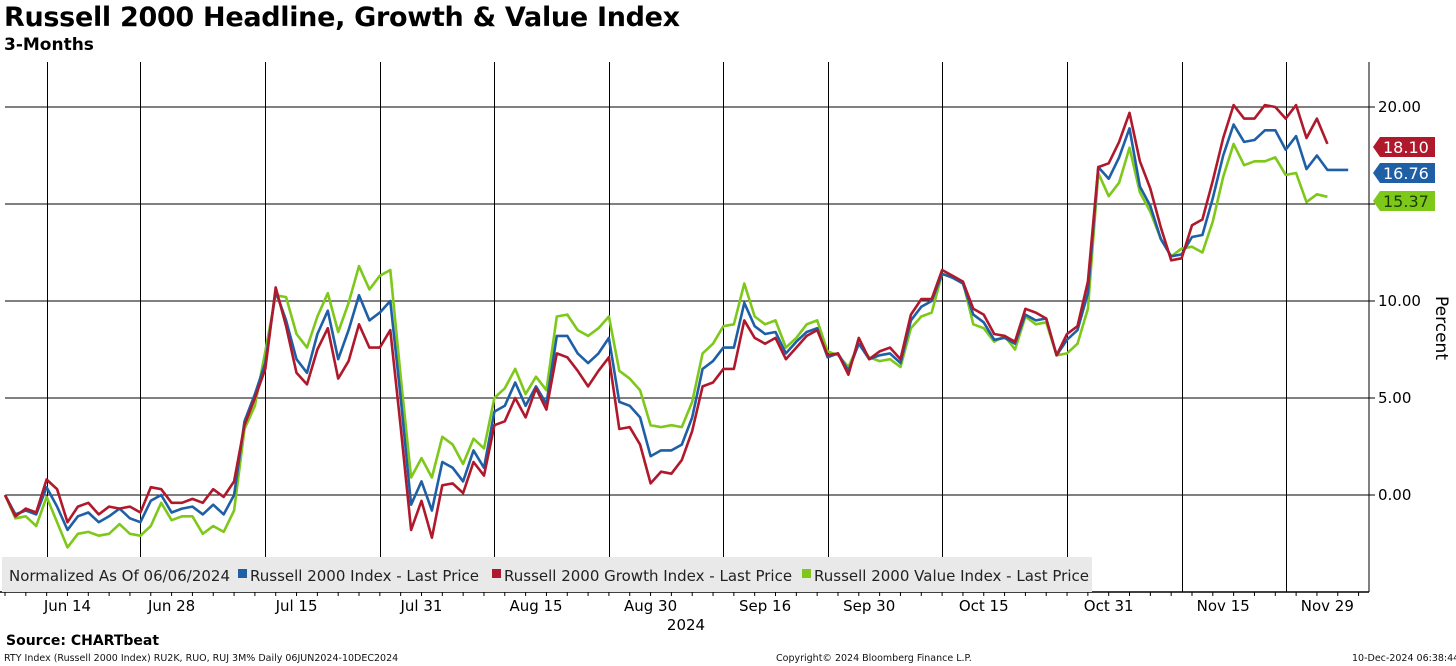 The height and width of the screenshot is (666, 1456). What do you see at coordinates (49, 45) in the screenshot?
I see `chart-subtitle: 3-Months` at bounding box center [49, 45].